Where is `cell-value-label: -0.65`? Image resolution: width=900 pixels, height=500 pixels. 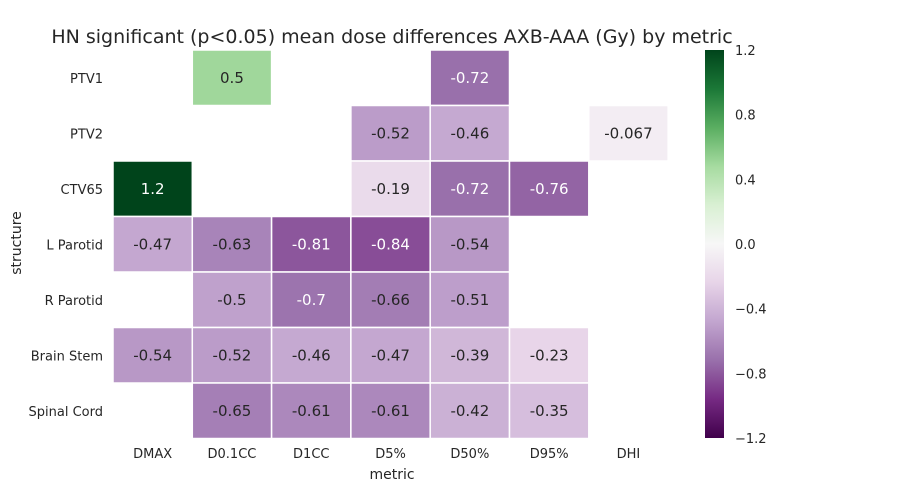 cell-value-label: -0.65 is located at coordinates (232, 411).